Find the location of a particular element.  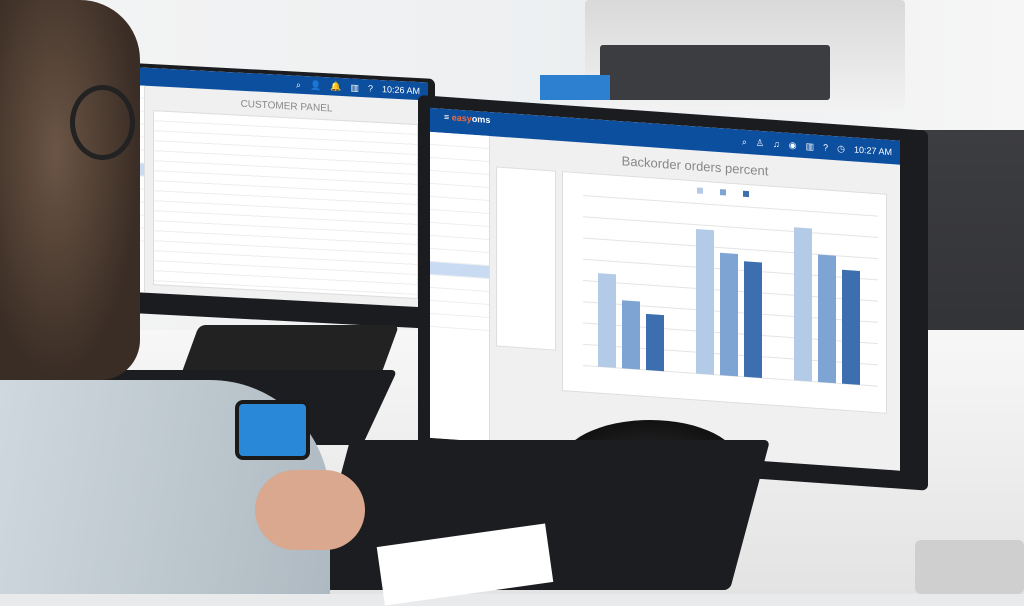

person-head is located at coordinates (70, 190).